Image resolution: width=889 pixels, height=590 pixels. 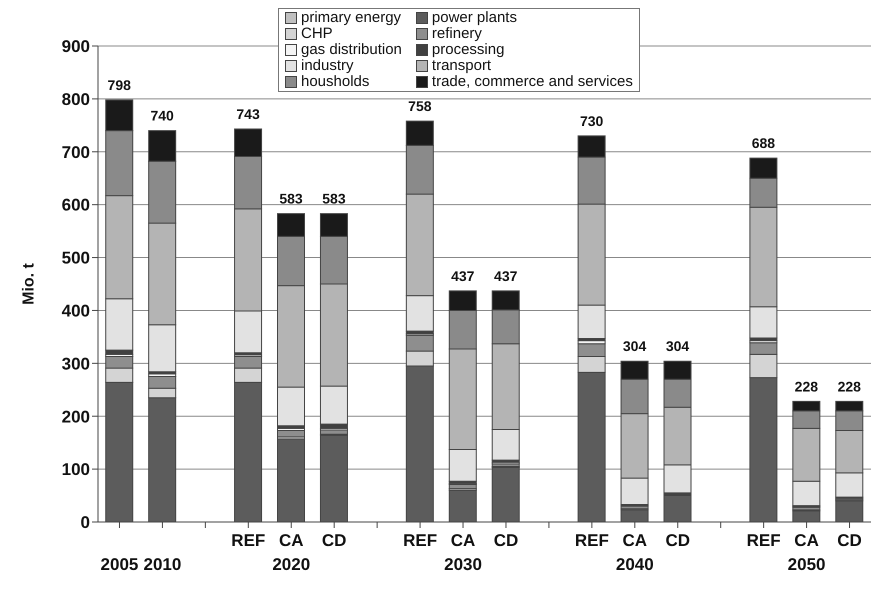 I want to click on total-label: 798, so click(x=120, y=84).